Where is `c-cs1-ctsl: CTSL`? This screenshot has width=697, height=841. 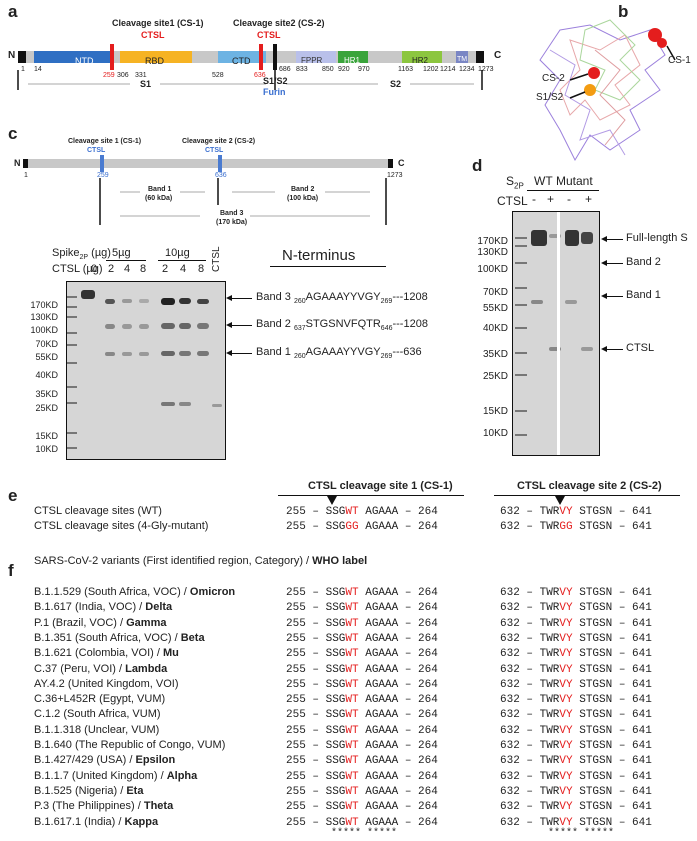 c-cs1-ctsl: CTSL is located at coordinates (96, 150).